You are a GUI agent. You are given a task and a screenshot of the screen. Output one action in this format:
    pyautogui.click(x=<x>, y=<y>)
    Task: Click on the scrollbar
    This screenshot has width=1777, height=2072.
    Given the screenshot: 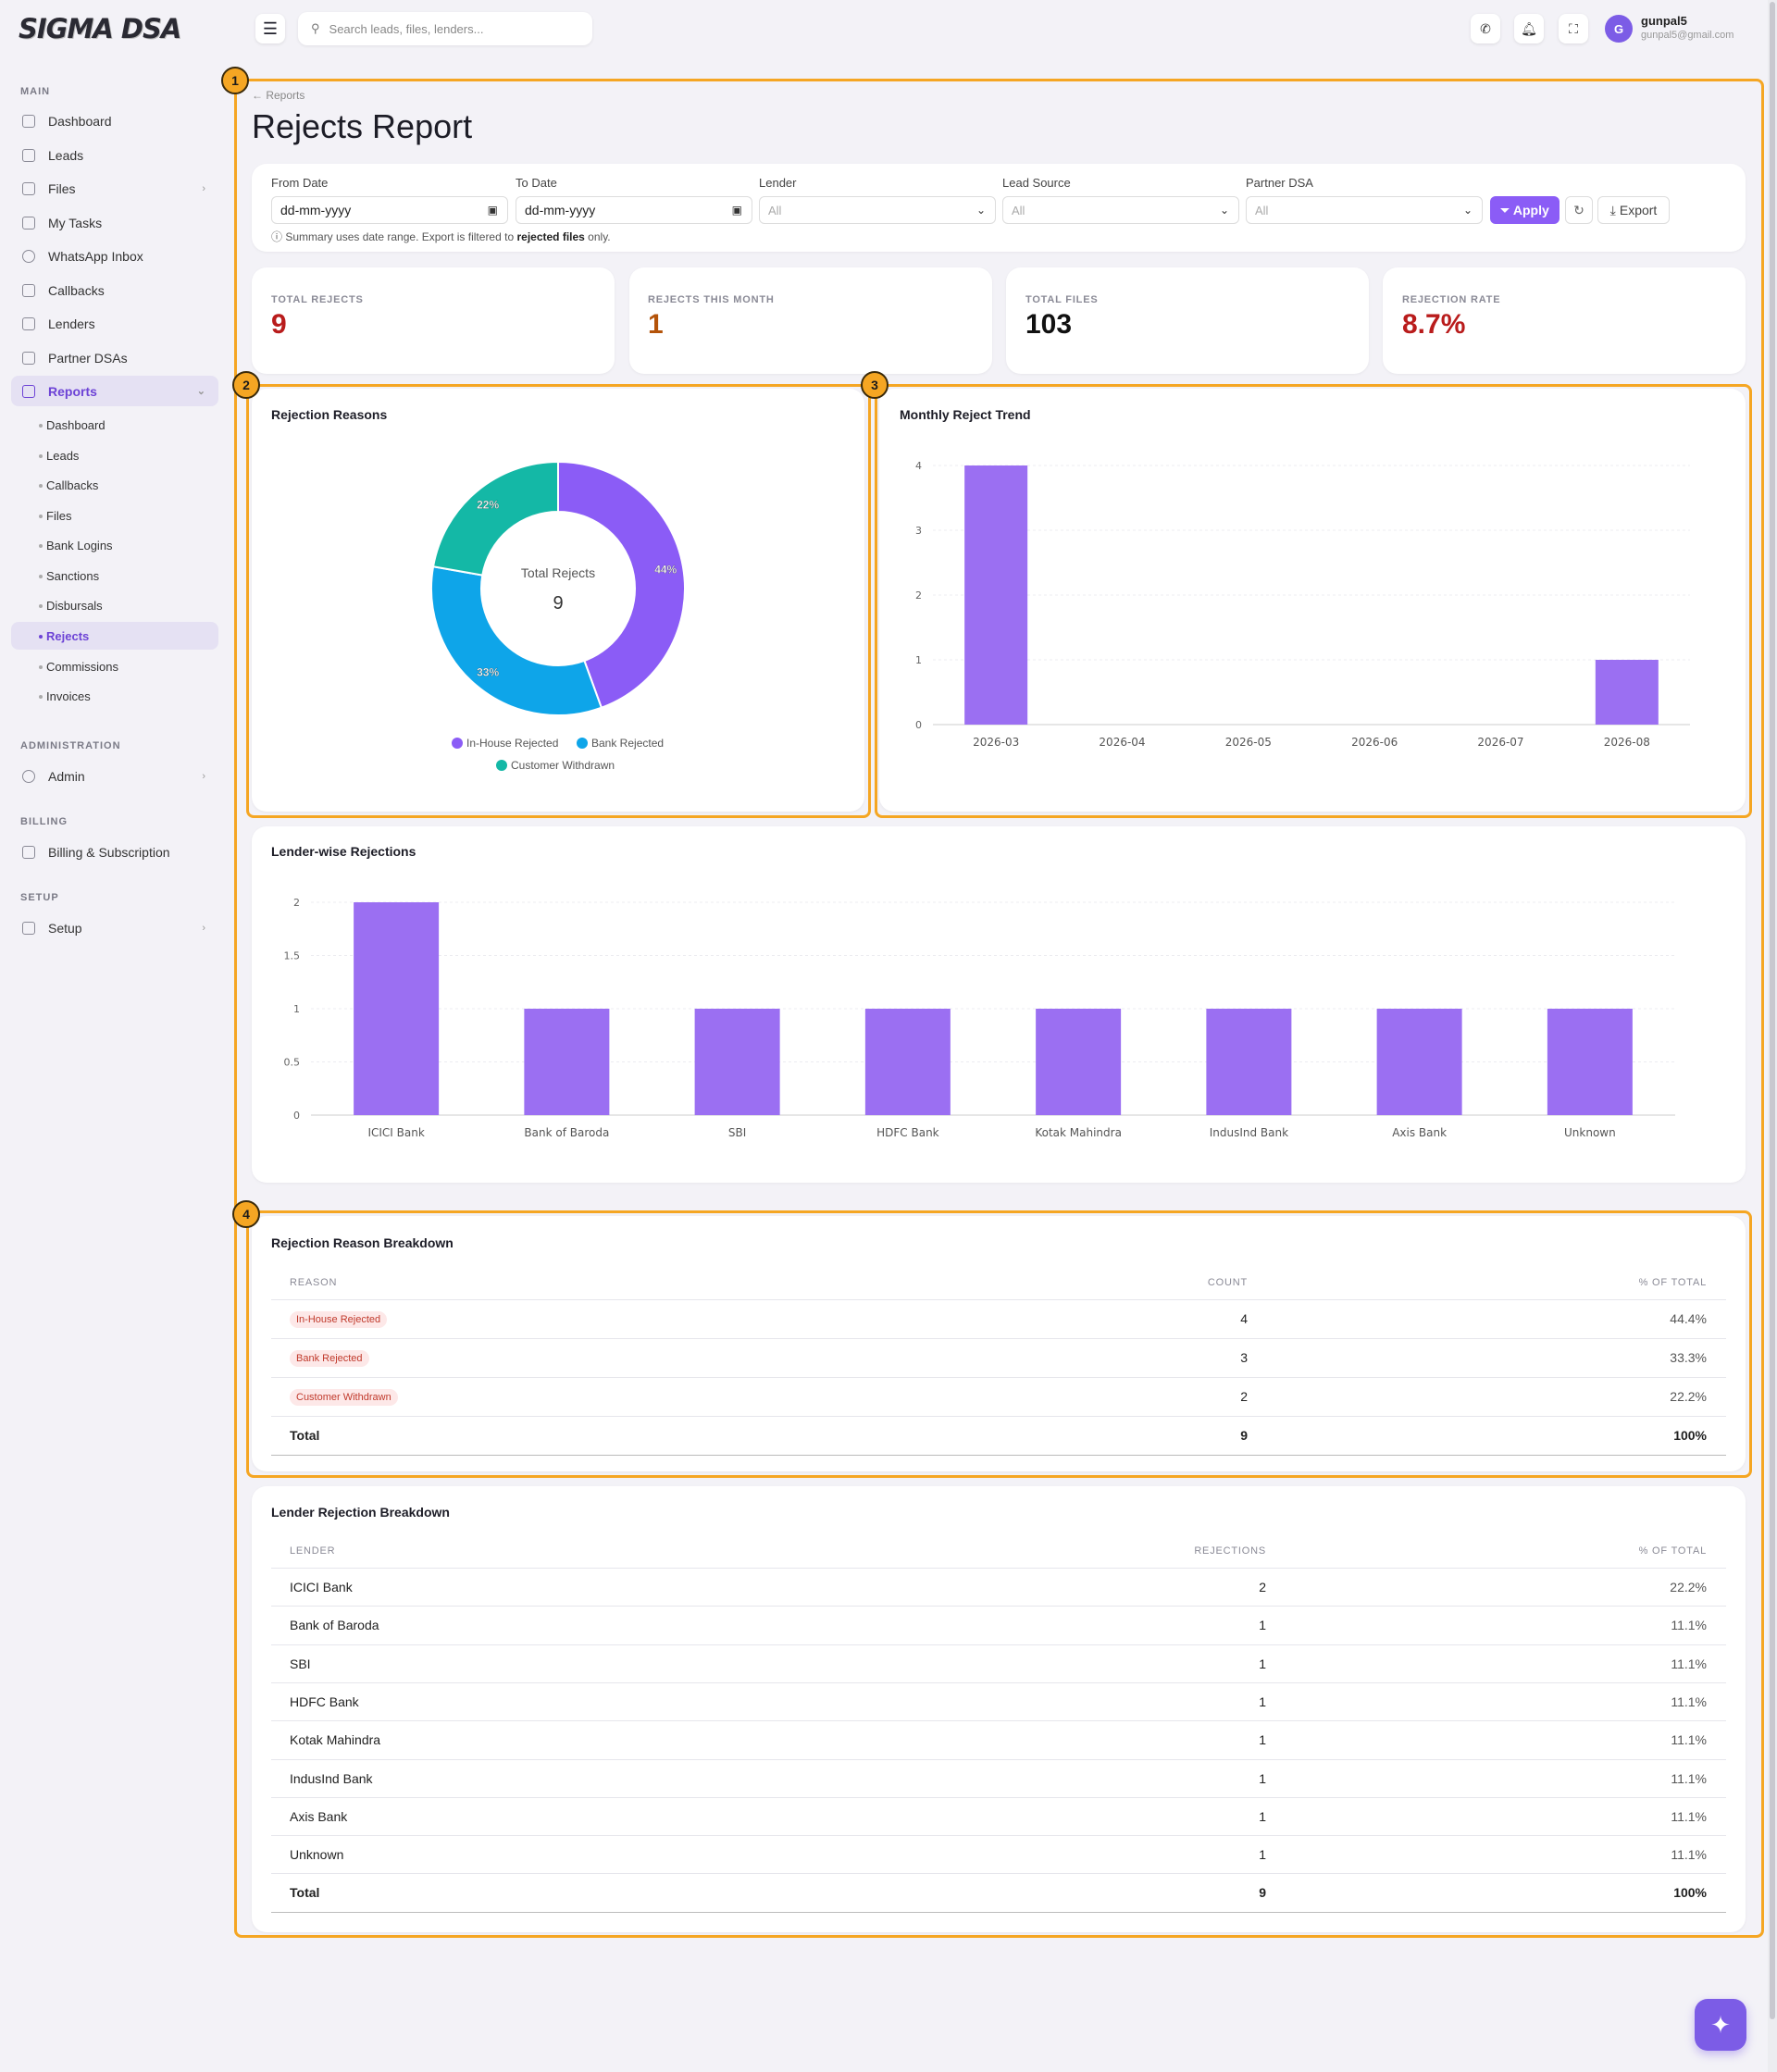 What is the action you would take?
    pyautogui.click(x=1772, y=1036)
    